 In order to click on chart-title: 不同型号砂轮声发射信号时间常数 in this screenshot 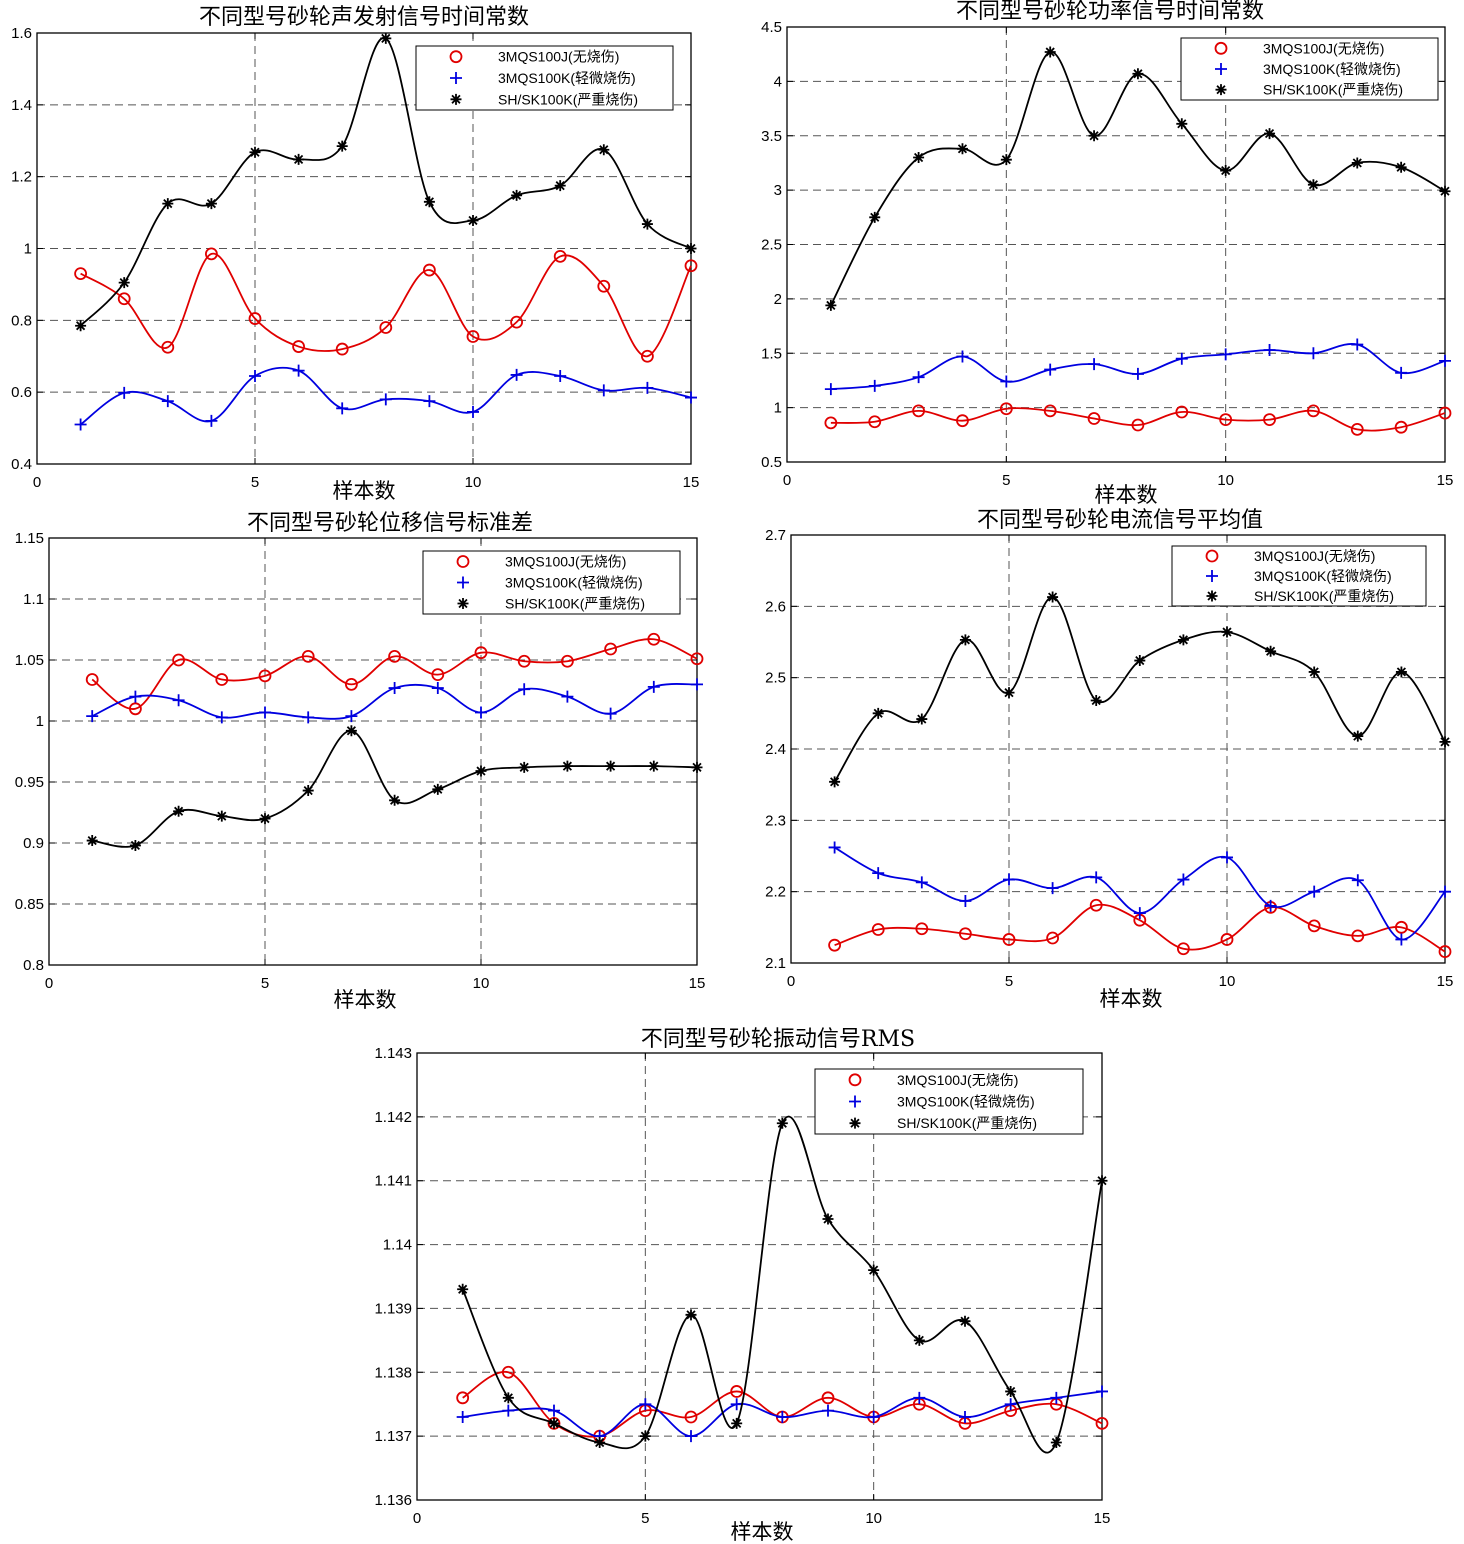, I will do `click(364, 17)`.